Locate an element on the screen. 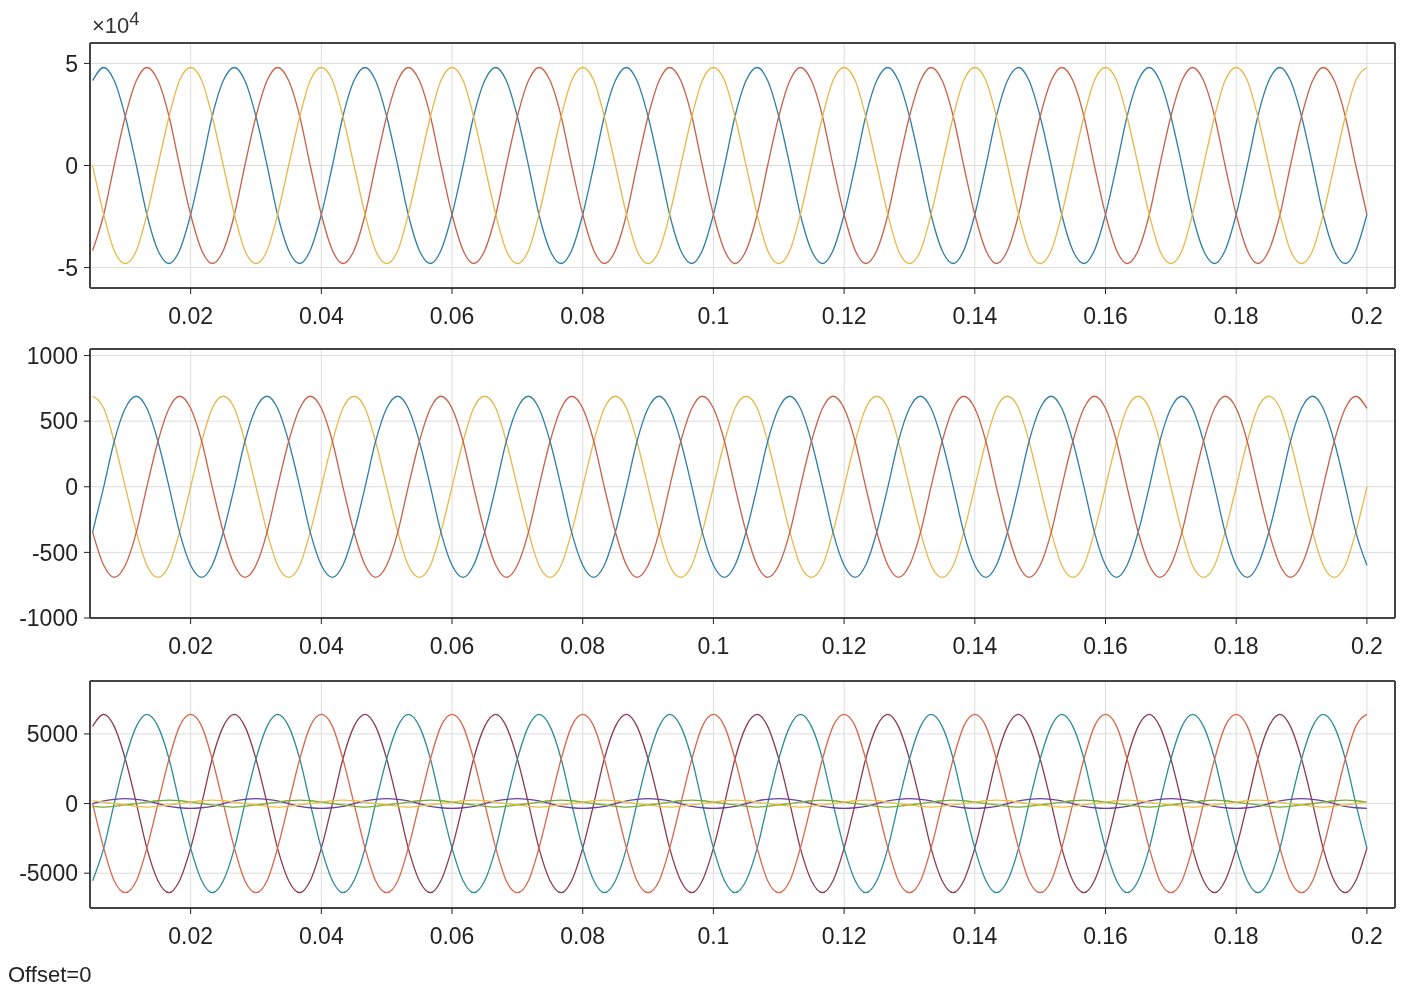 This screenshot has width=1405, height=1000. y-tick-label: -5 is located at coordinates (67, 267).